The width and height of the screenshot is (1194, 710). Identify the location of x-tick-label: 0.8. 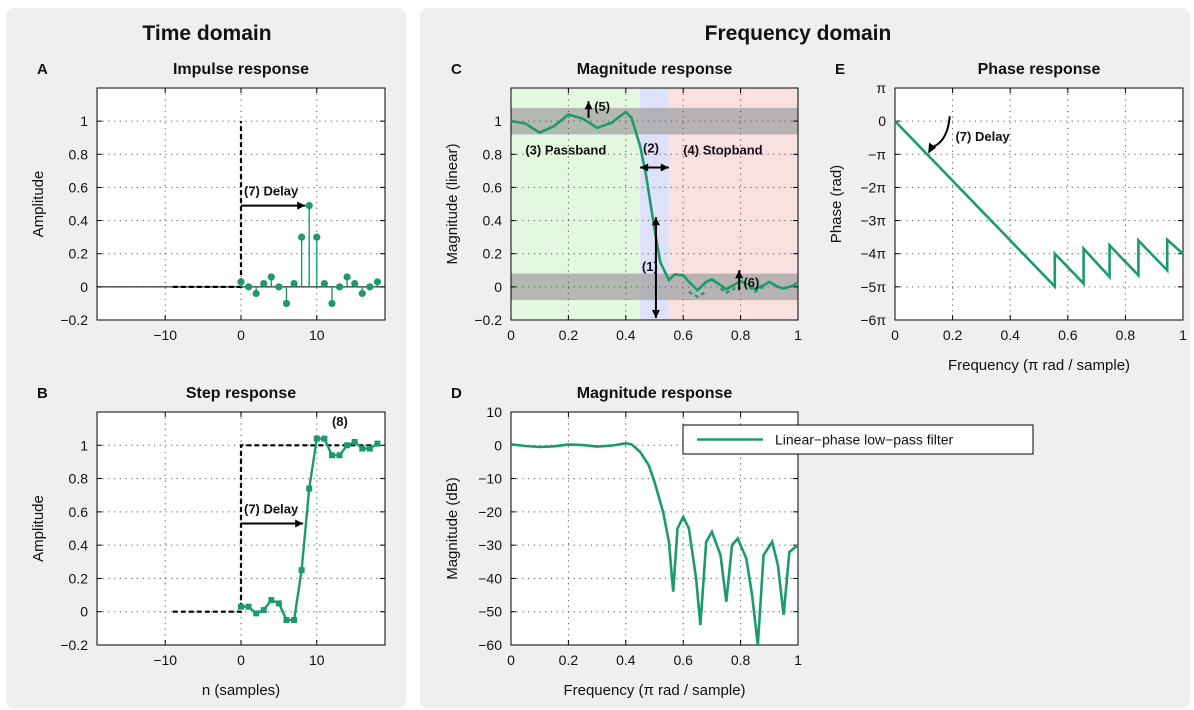
(741, 660).